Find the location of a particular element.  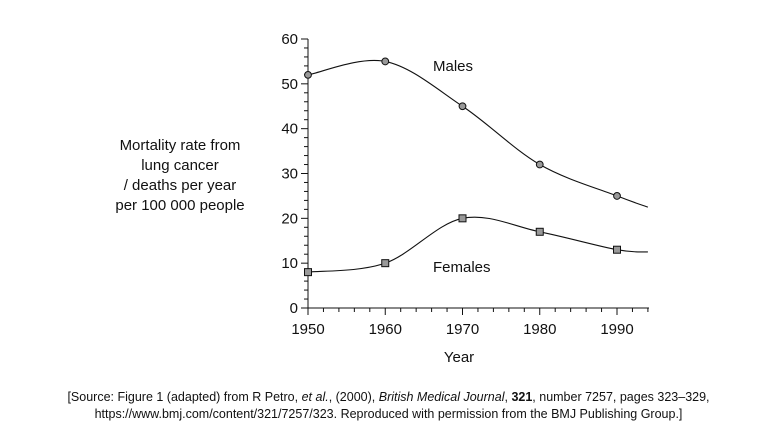

y-tick-label: 10 is located at coordinates (289, 263).